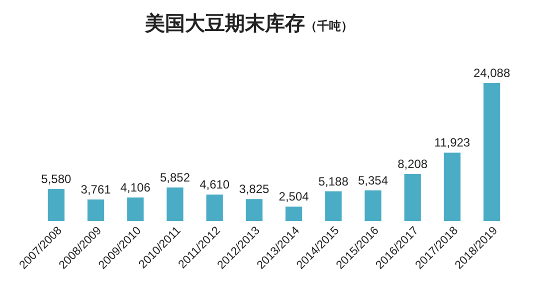 The image size is (538, 288). I want to click on chart-subtitle: （千吨）, so click(329, 26).